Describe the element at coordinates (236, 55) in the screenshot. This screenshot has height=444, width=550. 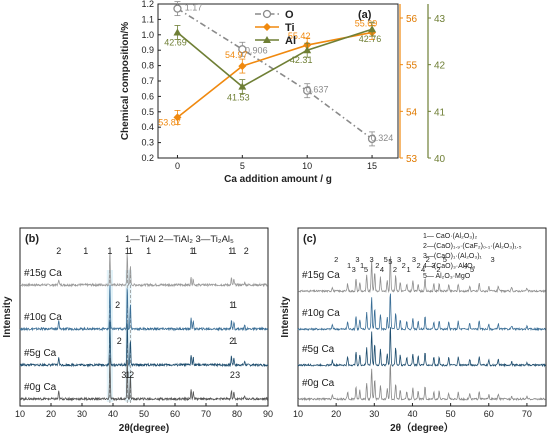
I see `data-label-ti: 54.97` at that location.